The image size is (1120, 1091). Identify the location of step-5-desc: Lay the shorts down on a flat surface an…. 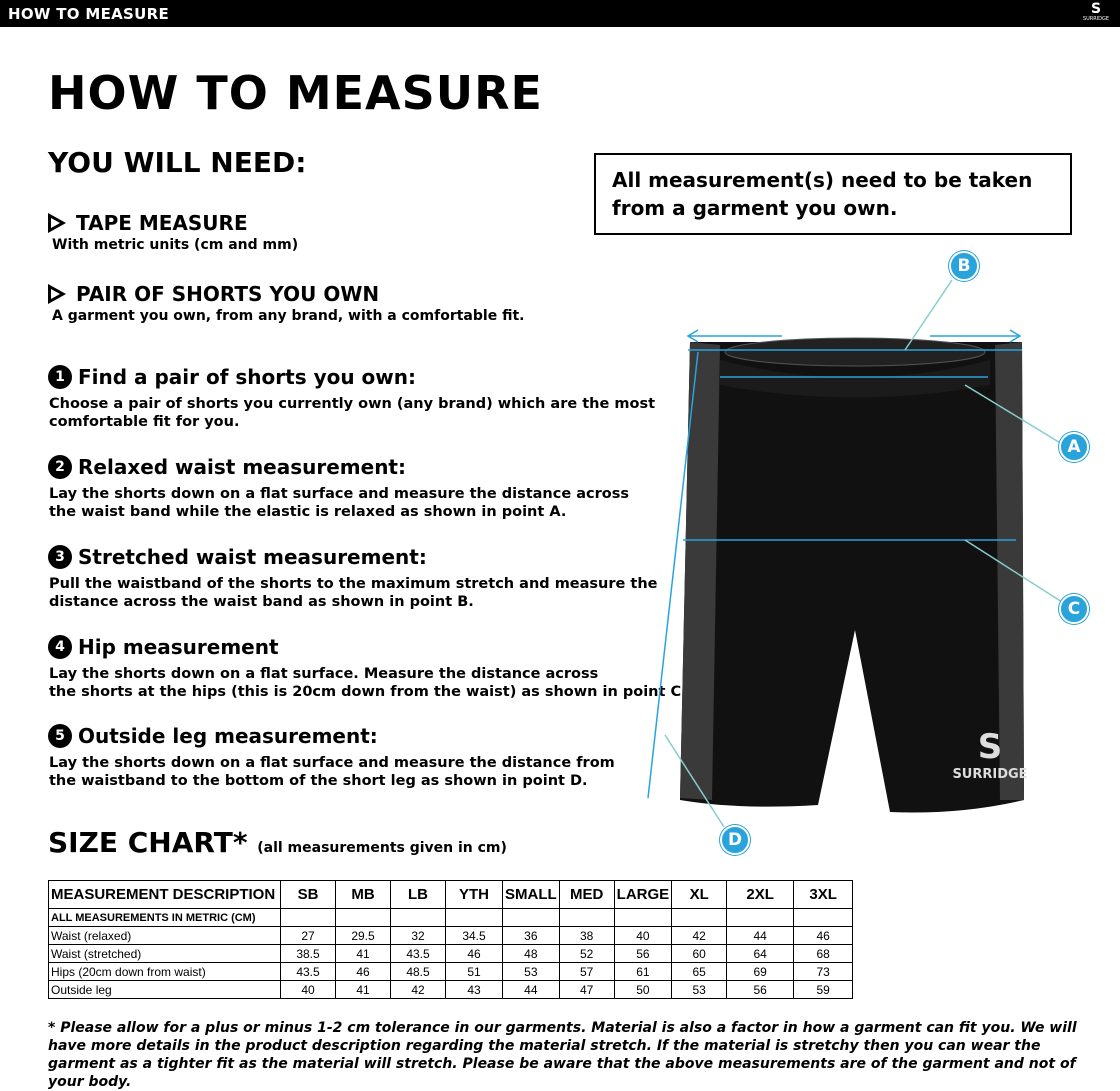
(332, 772).